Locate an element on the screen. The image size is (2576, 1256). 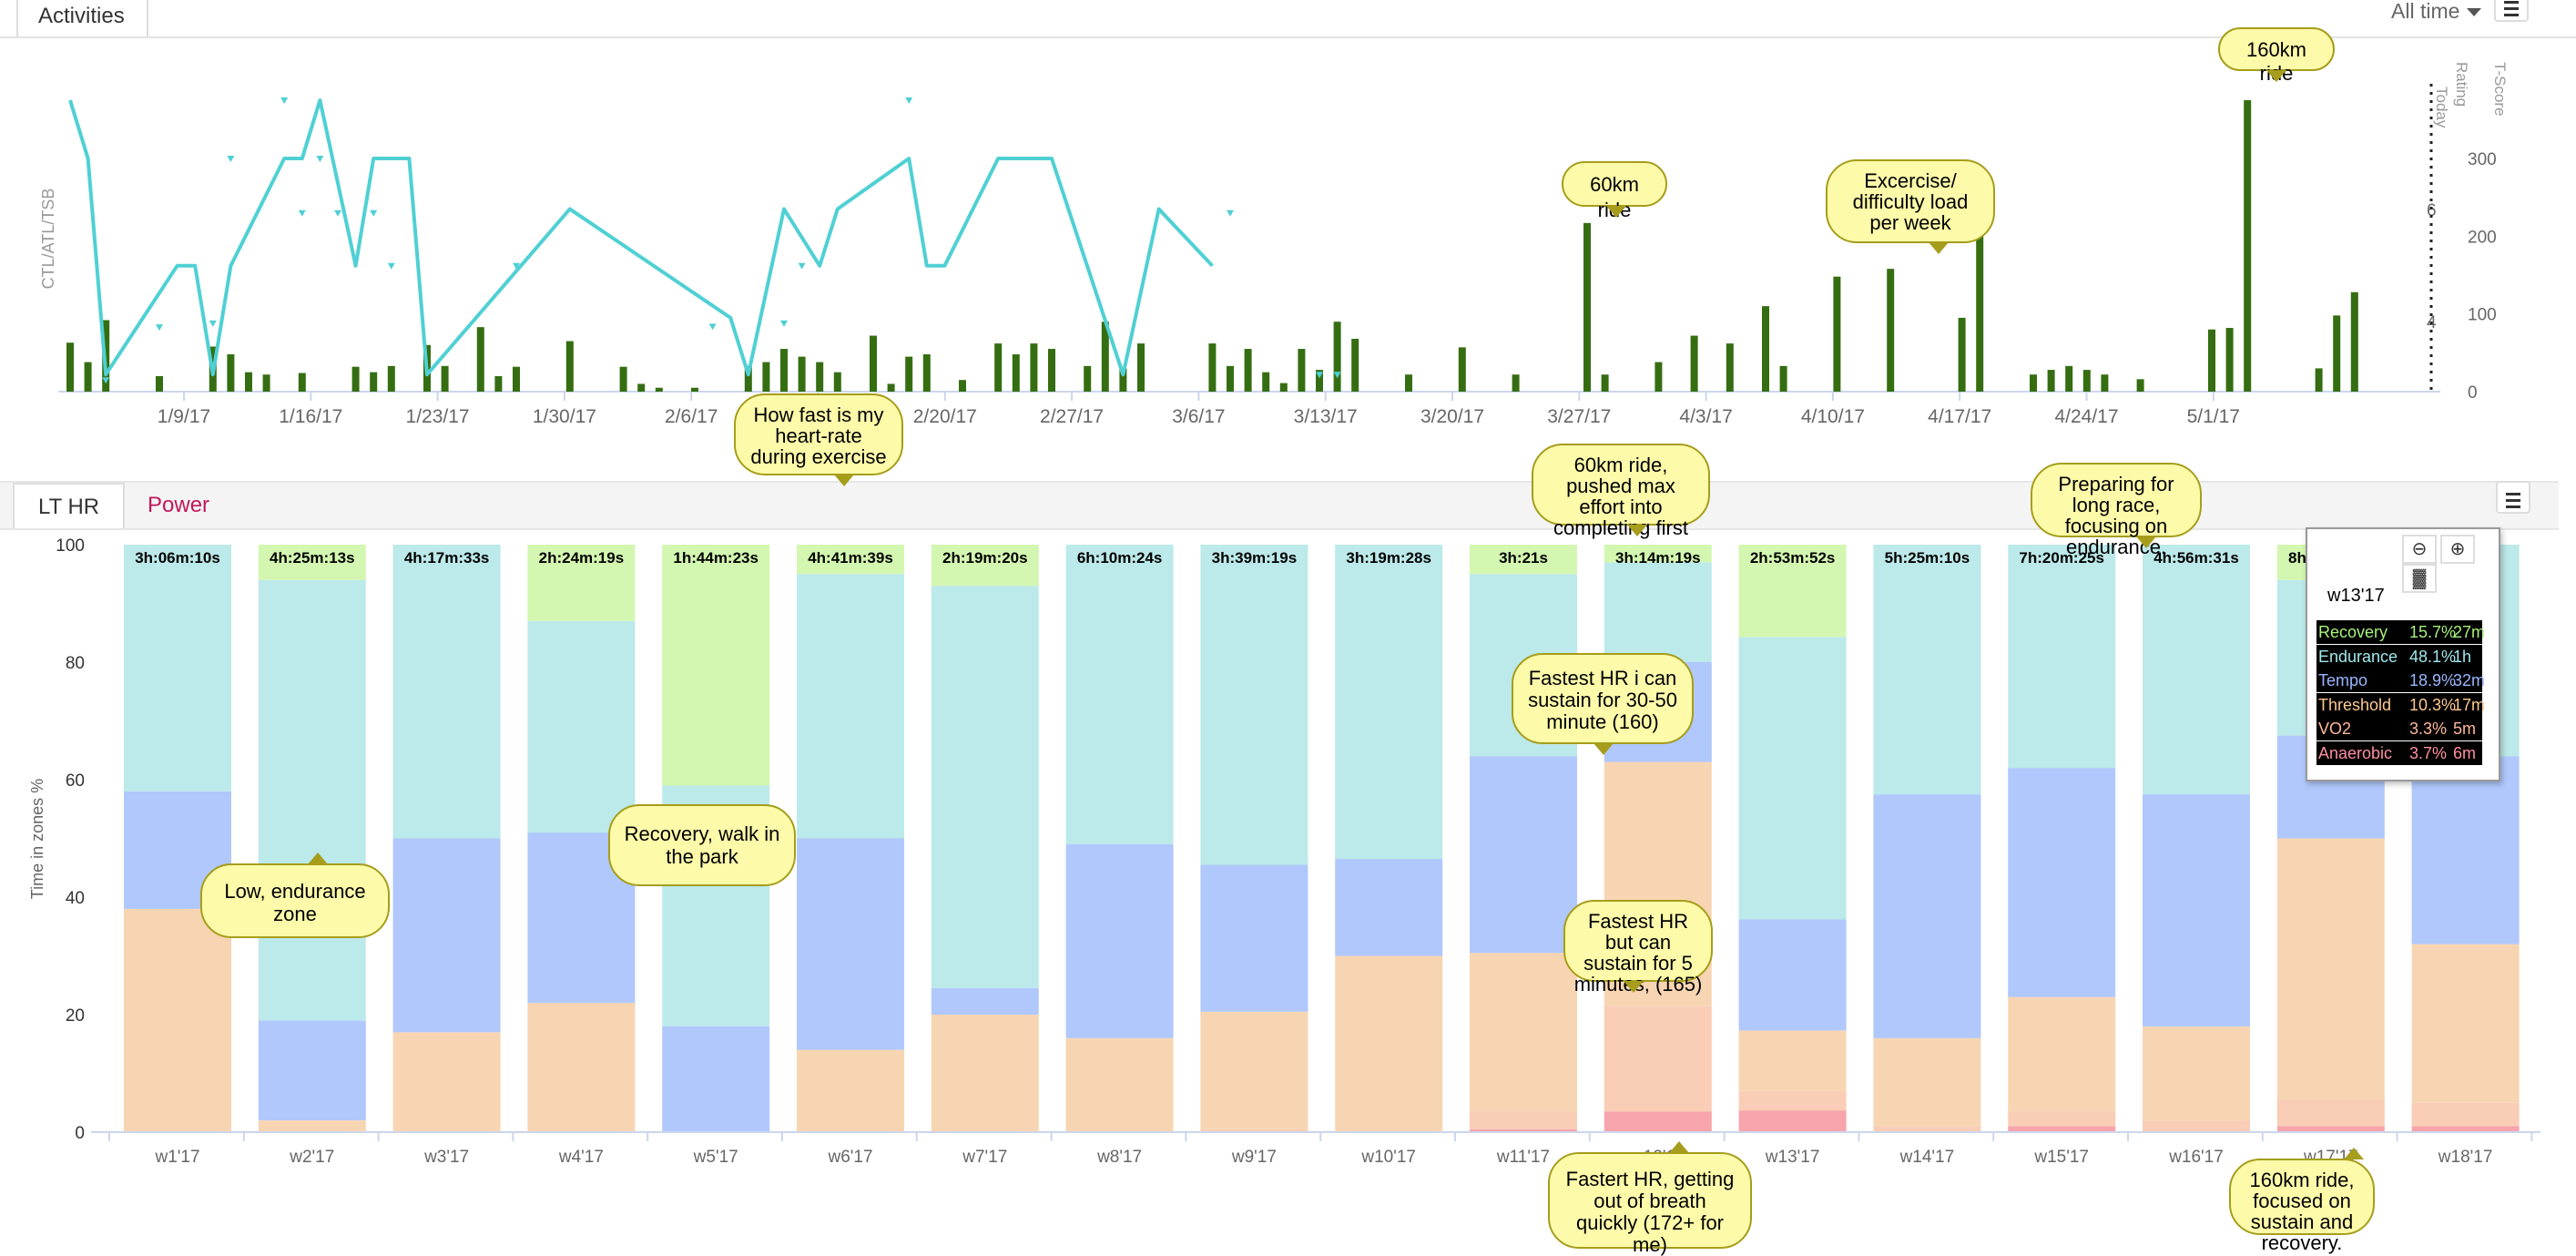
y-tick-label: 100 is located at coordinates (70, 546).